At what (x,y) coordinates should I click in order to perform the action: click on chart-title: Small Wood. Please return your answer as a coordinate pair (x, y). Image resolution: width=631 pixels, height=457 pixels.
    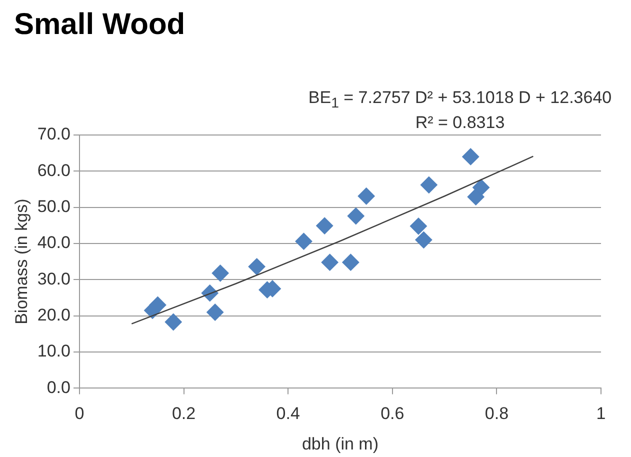
    Looking at the image, I should click on (100, 25).